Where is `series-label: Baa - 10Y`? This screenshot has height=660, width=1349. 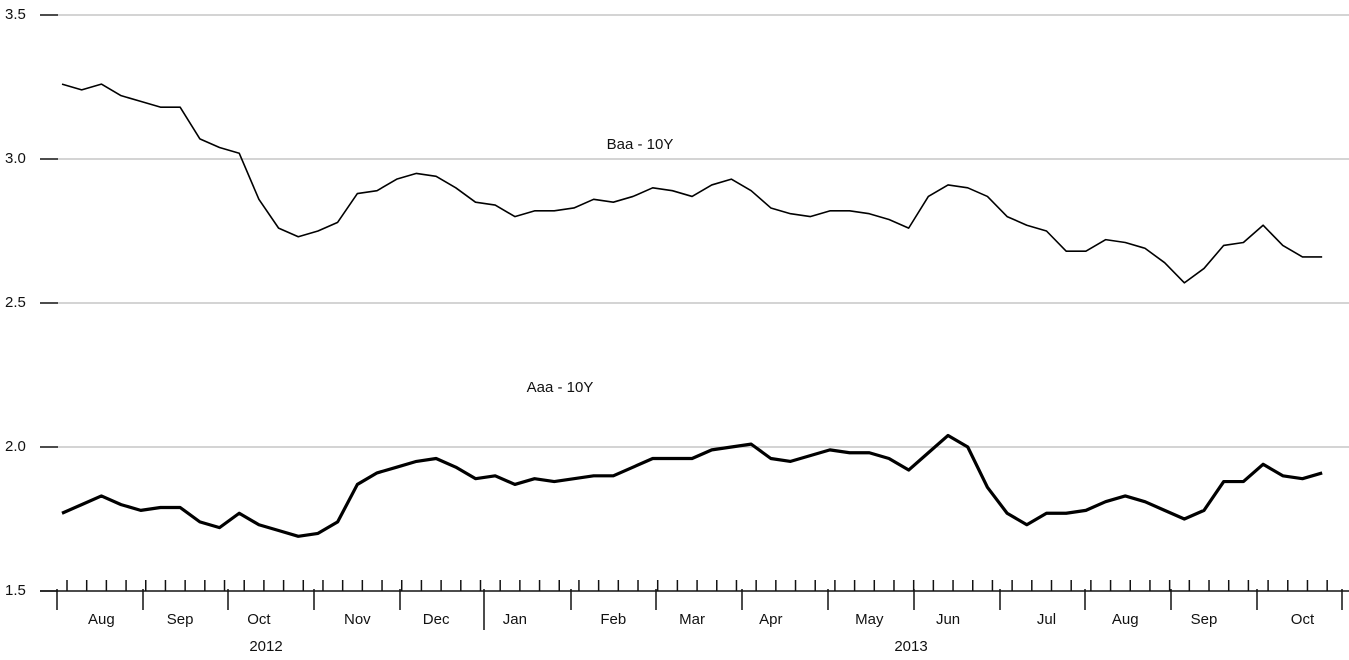 series-label: Baa - 10Y is located at coordinates (640, 144).